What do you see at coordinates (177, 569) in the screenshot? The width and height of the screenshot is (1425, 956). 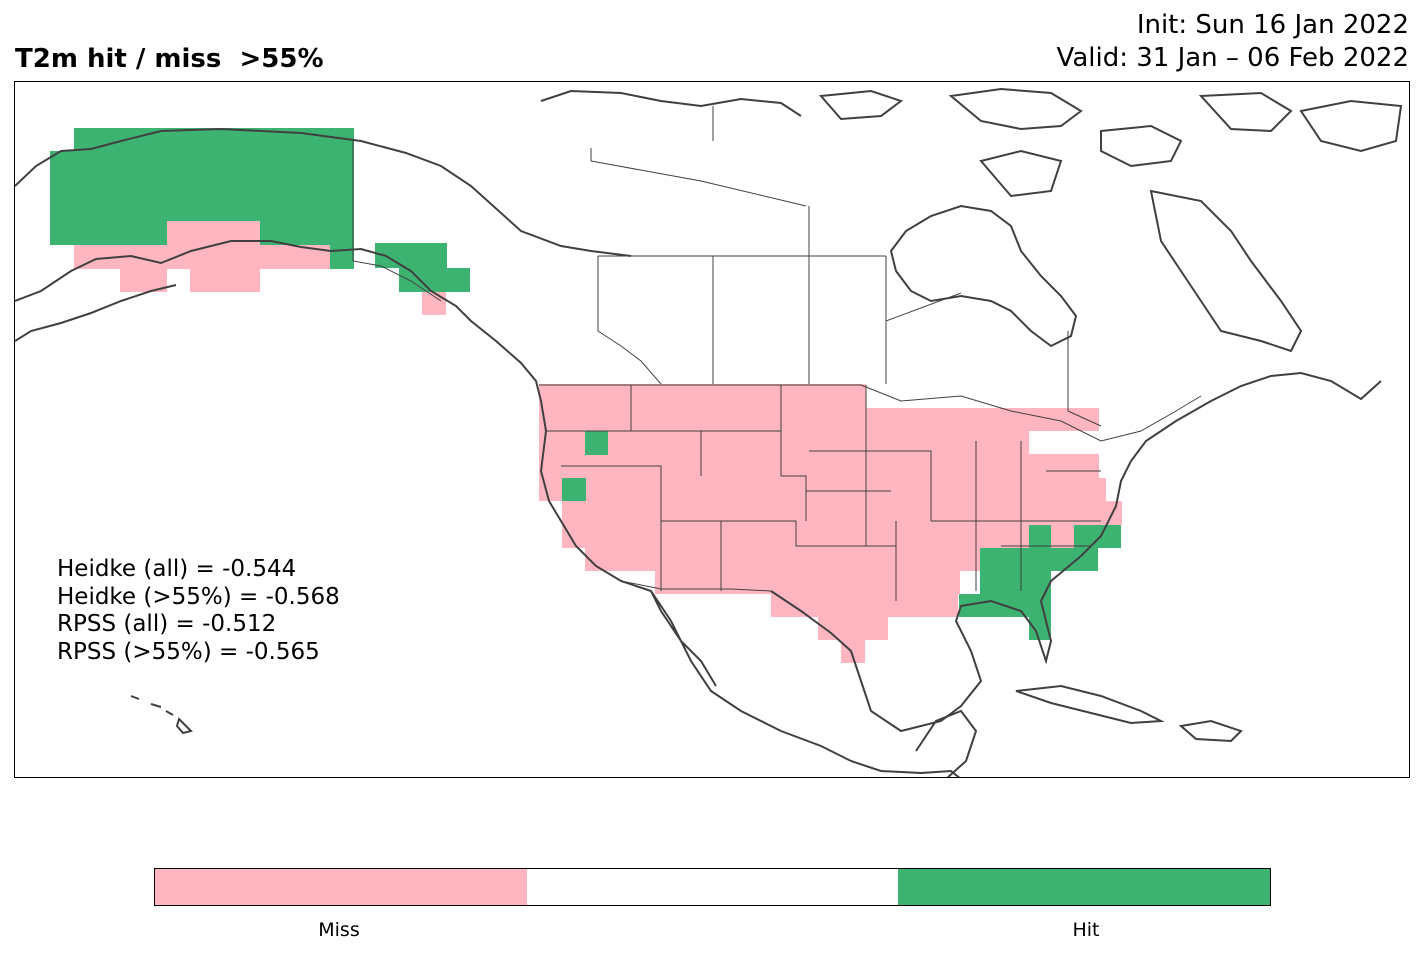 I see `heidke-all-score: Heidke (all) = -0.544` at bounding box center [177, 569].